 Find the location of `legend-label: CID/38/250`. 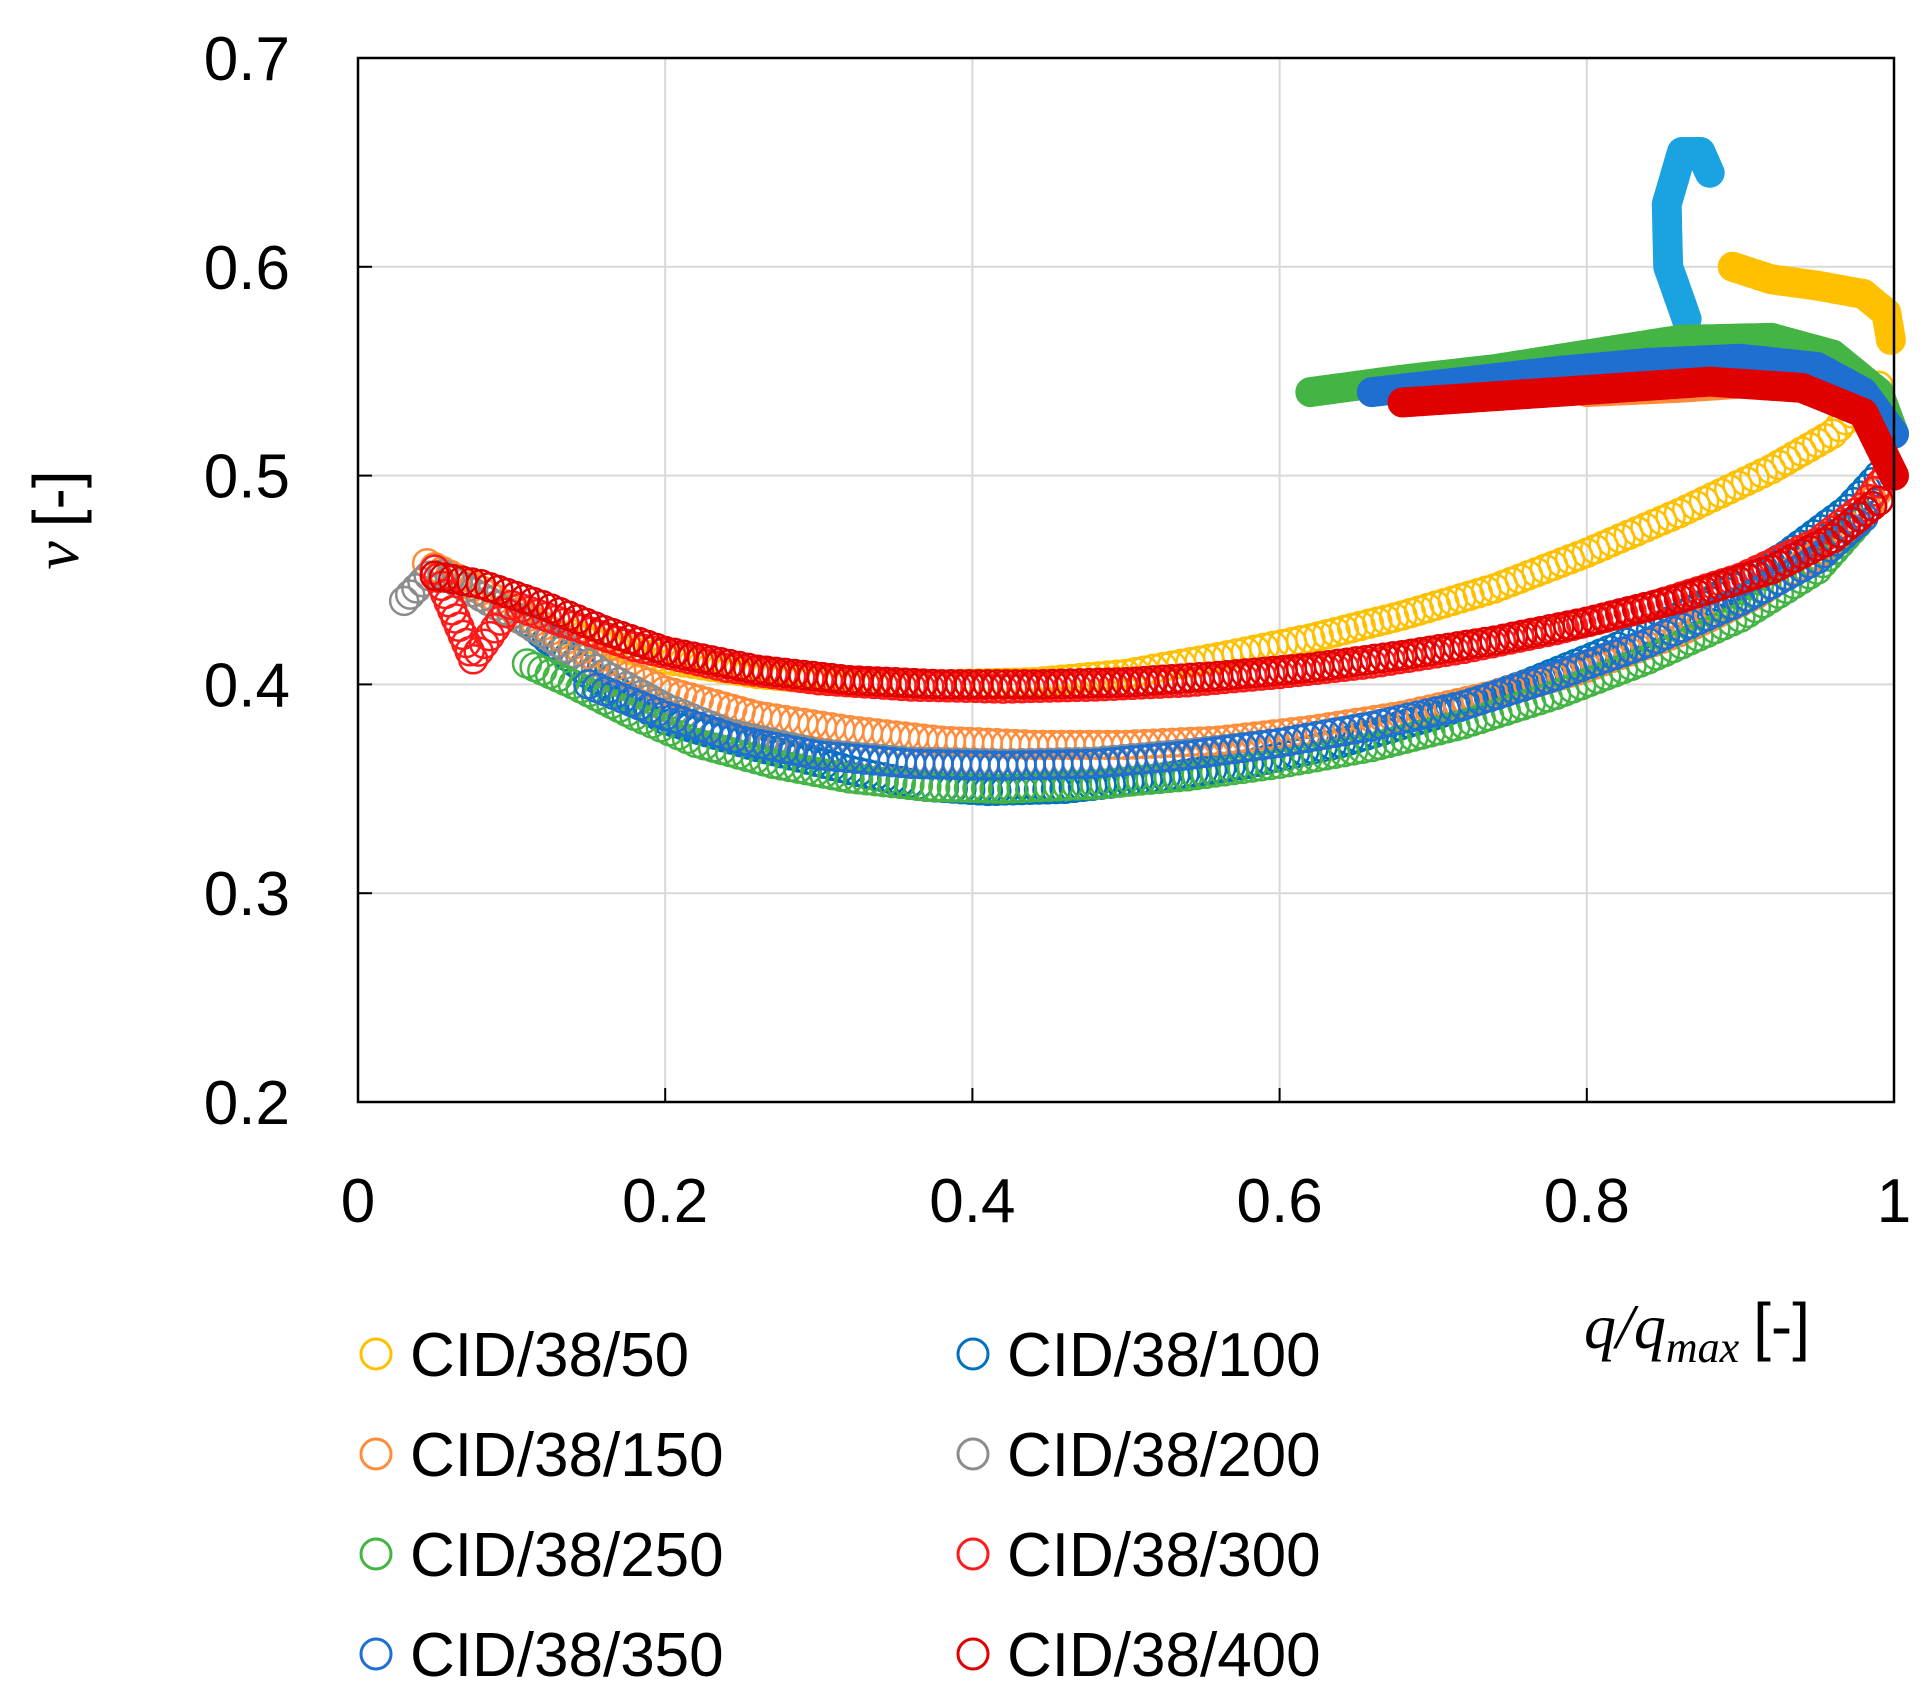

legend-label: CID/38/250 is located at coordinates (567, 1555).